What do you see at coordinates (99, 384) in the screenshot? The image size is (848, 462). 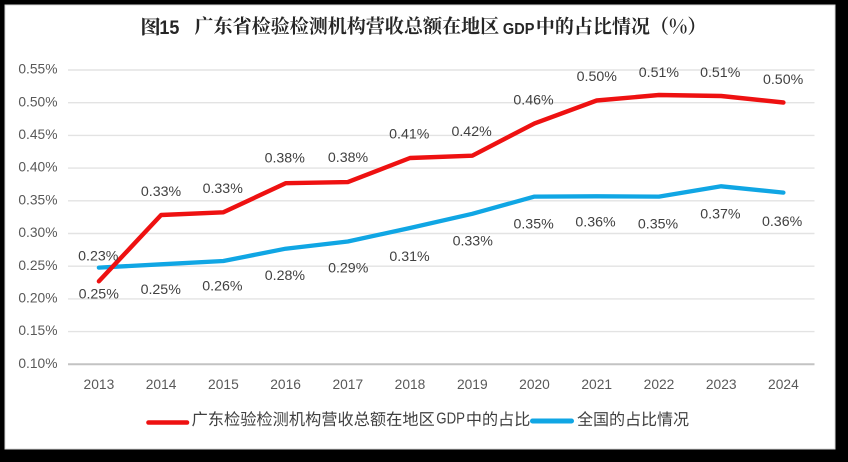 I see `svg-text: 2013` at bounding box center [99, 384].